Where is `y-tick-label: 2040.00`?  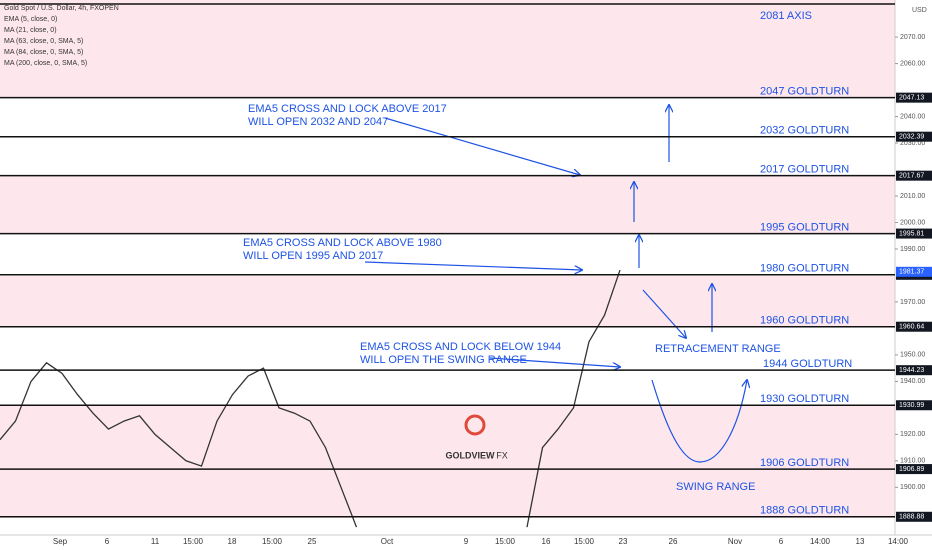 y-tick-label: 2040.00 is located at coordinates (912, 116).